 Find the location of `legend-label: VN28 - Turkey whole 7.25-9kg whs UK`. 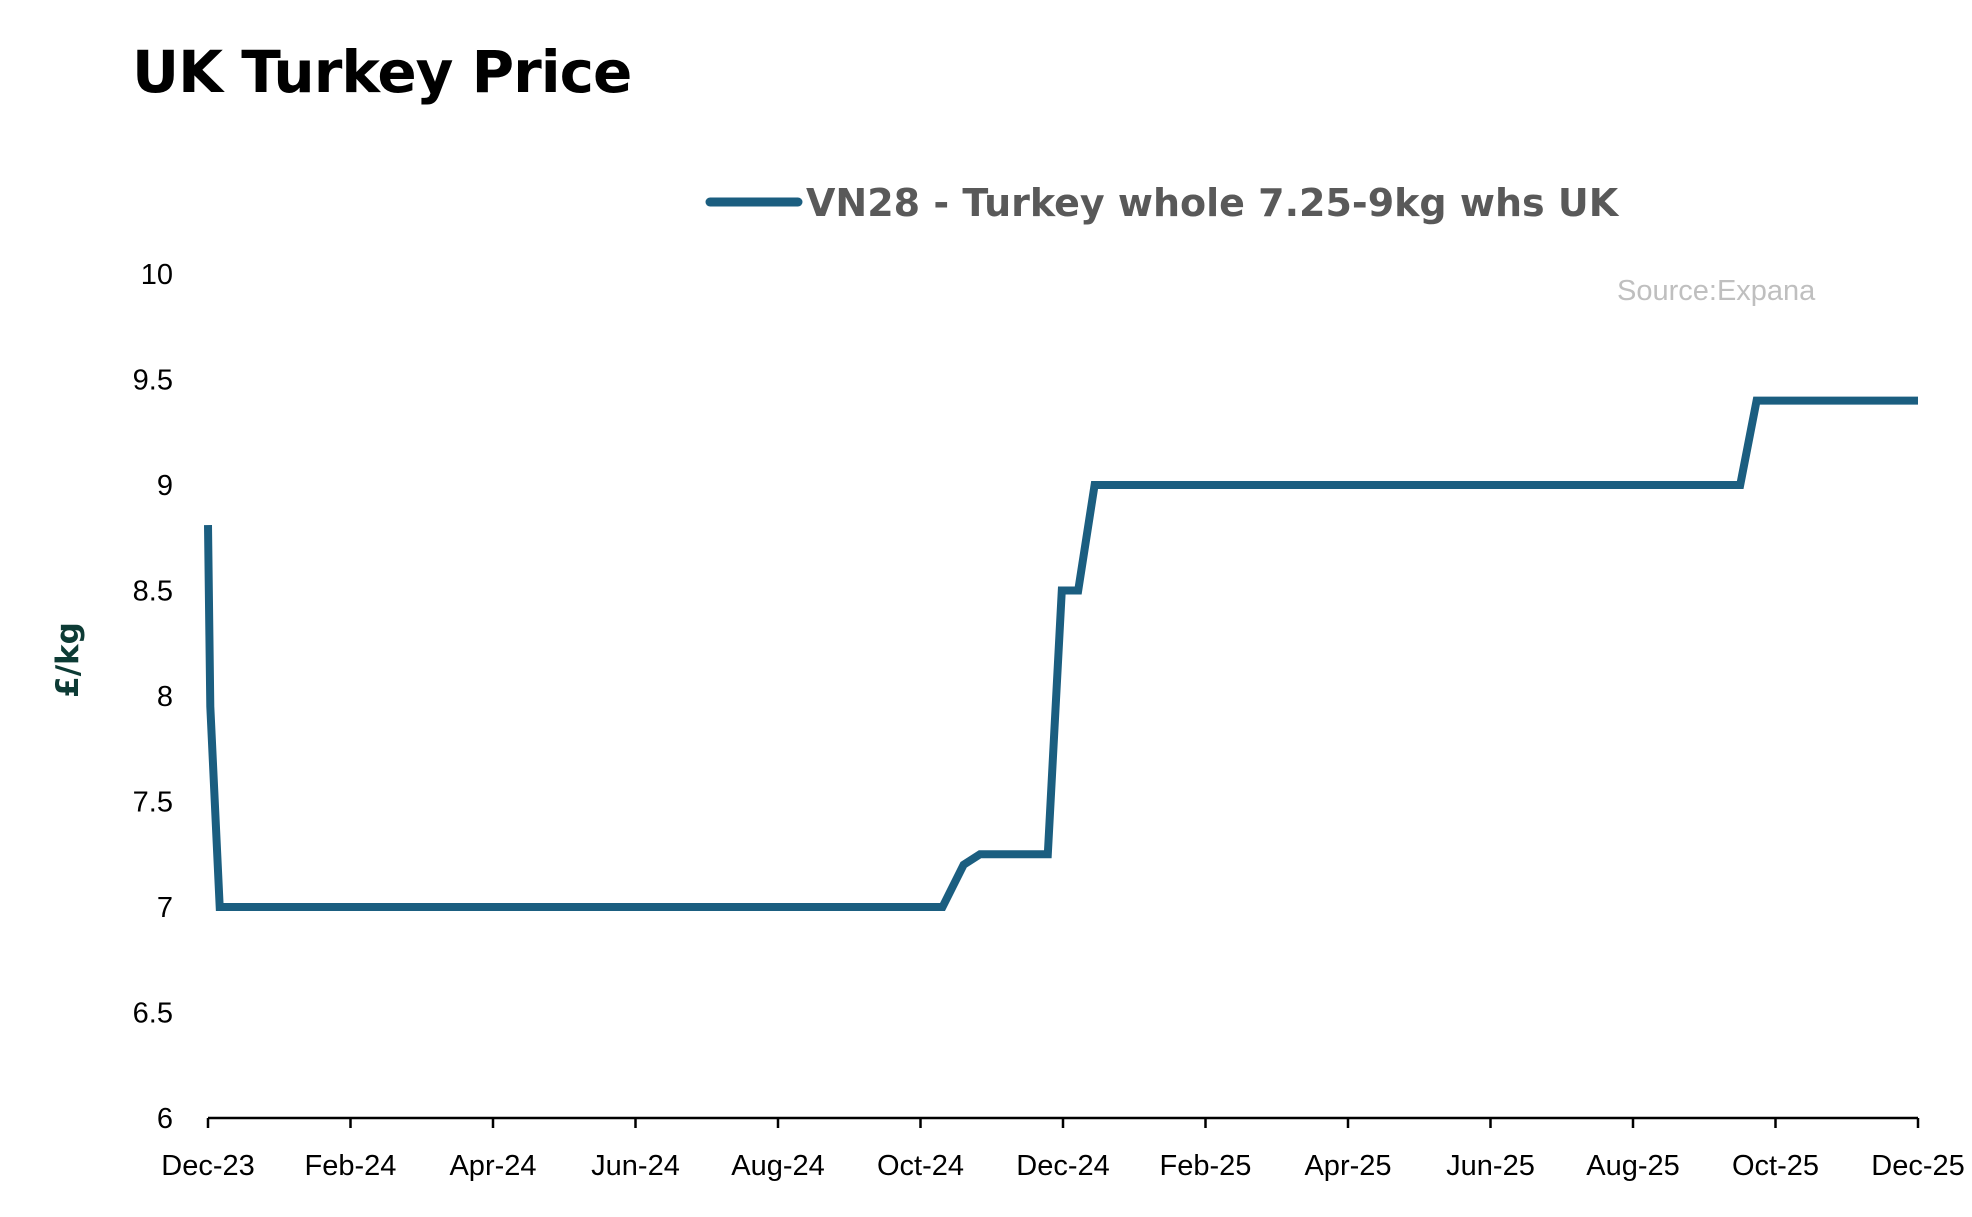

legend-label: VN28 - Turkey whole 7.25-9kg whs UK is located at coordinates (1213, 203).